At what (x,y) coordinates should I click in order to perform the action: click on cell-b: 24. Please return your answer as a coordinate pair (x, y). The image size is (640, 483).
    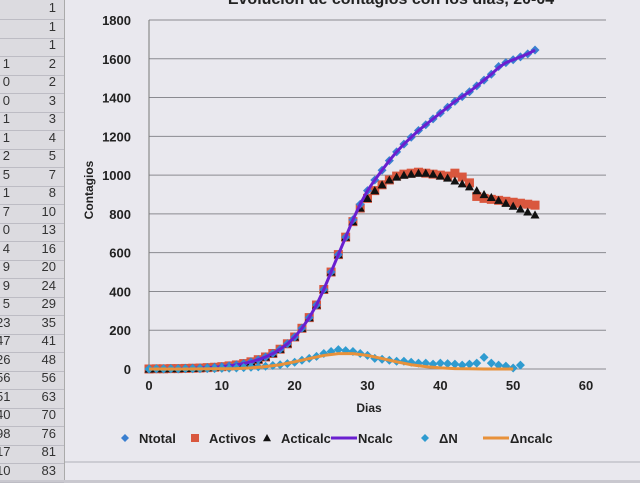
    Looking at the image, I should click on (48, 285).